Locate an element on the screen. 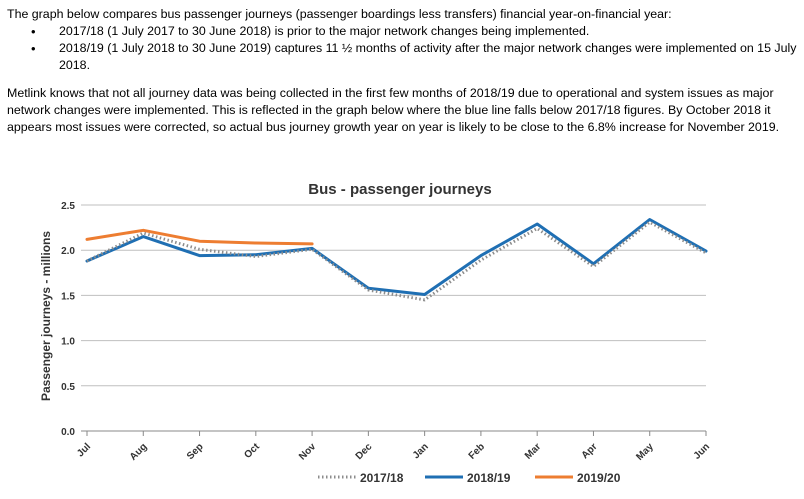  y-tick-label: 1.5 is located at coordinates (68, 296).